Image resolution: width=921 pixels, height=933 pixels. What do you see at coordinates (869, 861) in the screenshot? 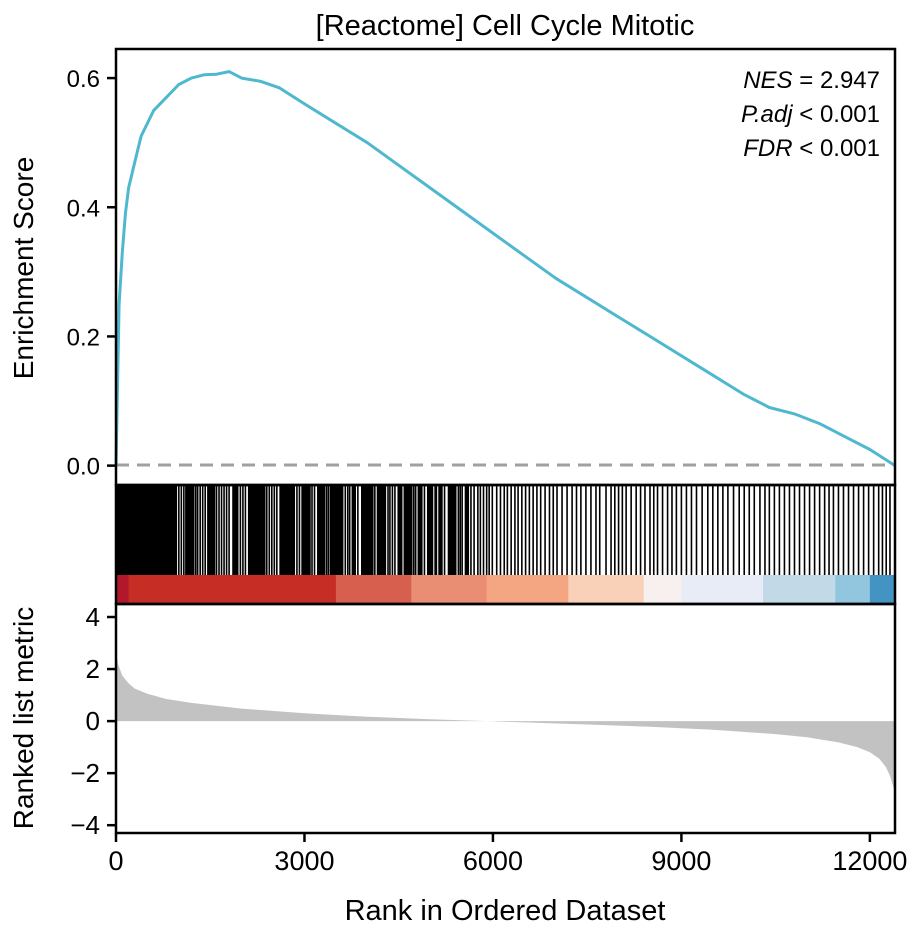
I see `x-tick-label: 12000` at bounding box center [869, 861].